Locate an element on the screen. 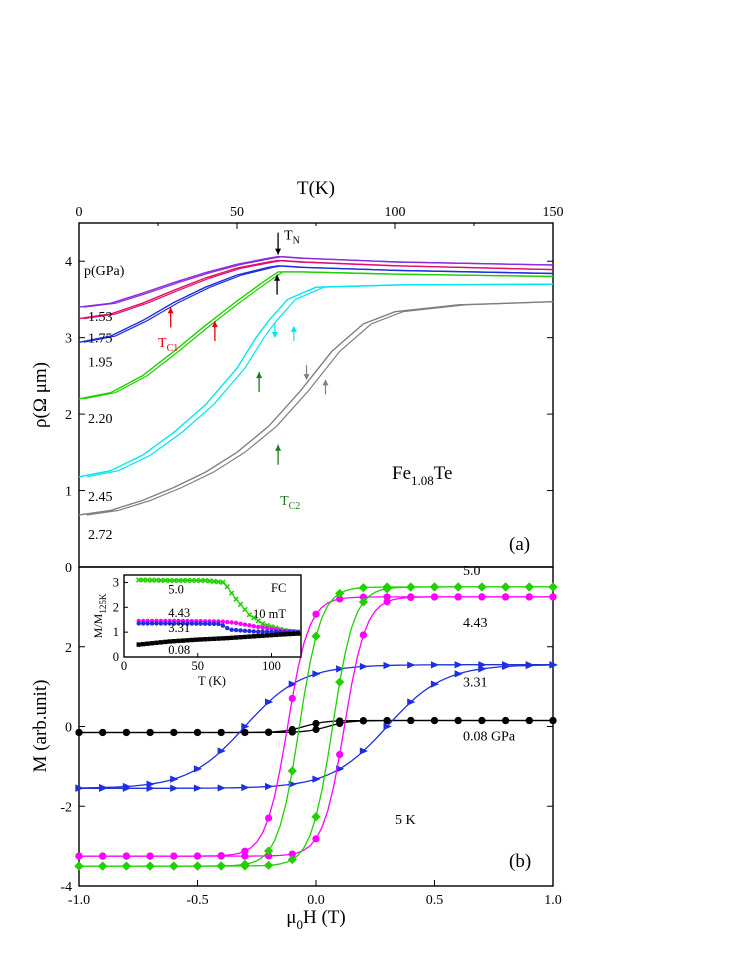  panel-a-label: (a) is located at coordinates (519, 544).